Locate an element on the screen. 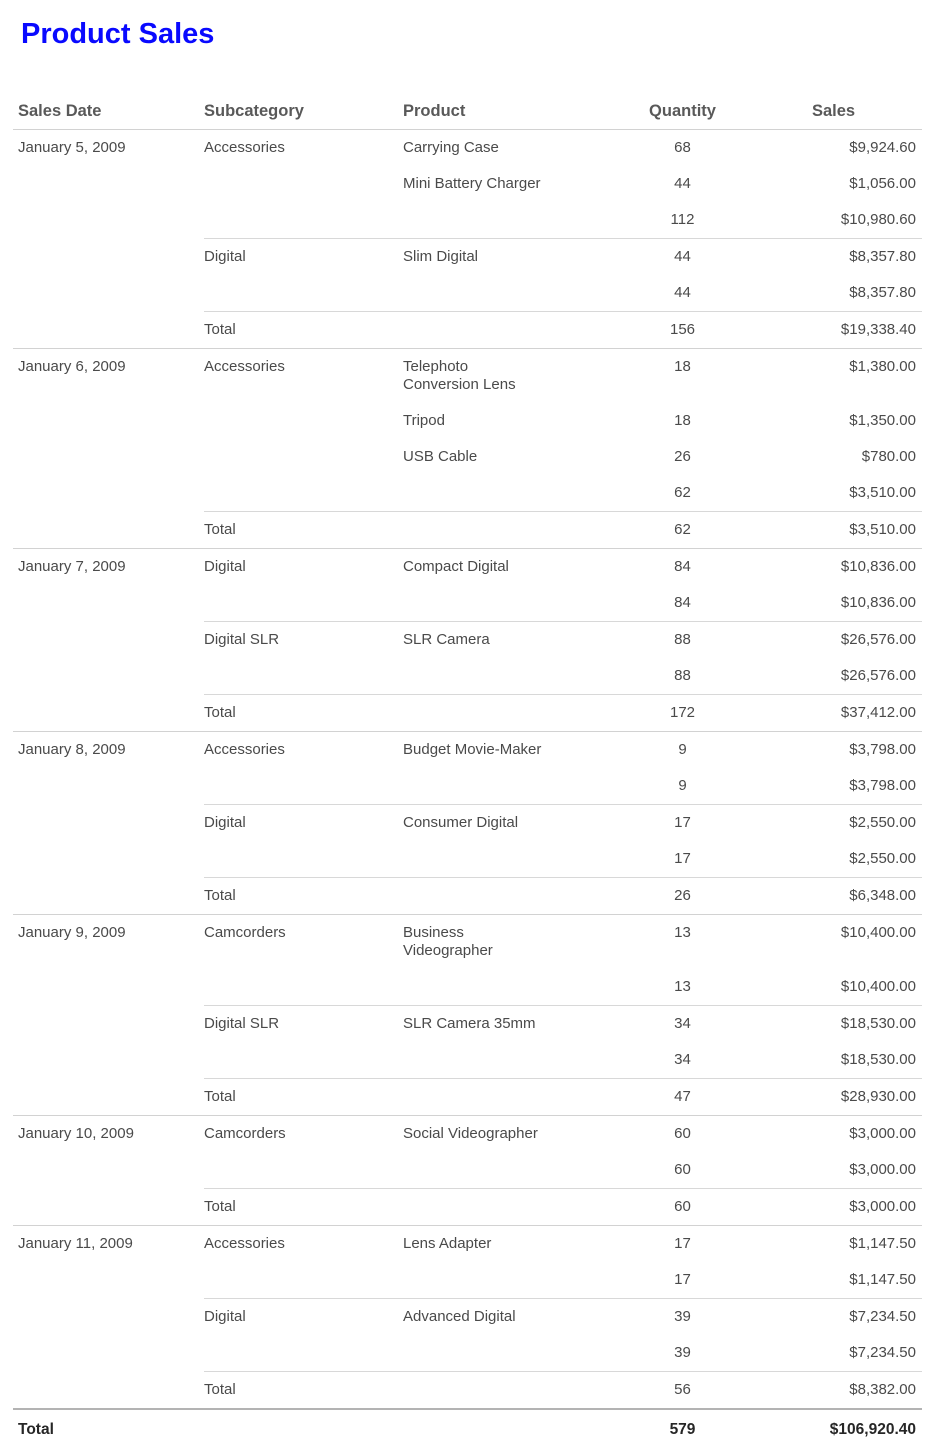  quantity-subtotal-cell: 39 is located at coordinates (682, 1352).